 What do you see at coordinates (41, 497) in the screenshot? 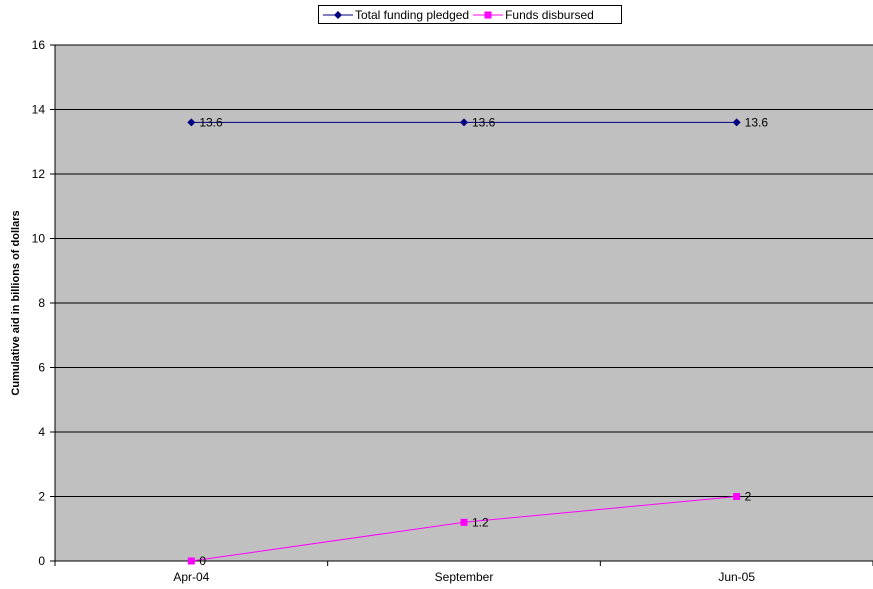
I see `y-tick-label: 2` at bounding box center [41, 497].